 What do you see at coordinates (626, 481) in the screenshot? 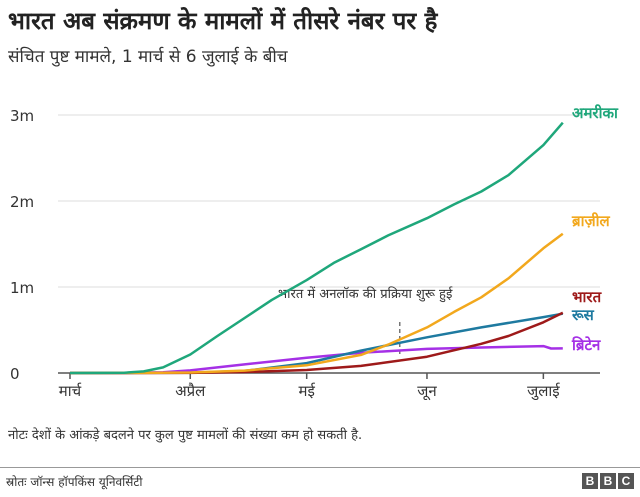
I see `logo-letter: C` at bounding box center [626, 481].